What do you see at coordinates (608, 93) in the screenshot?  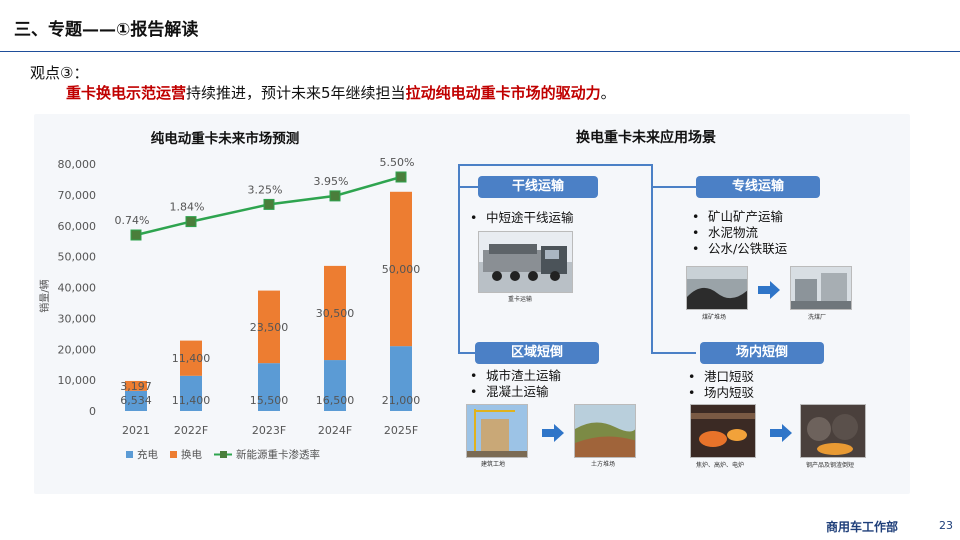 I see `statement-end: 。` at bounding box center [608, 93].